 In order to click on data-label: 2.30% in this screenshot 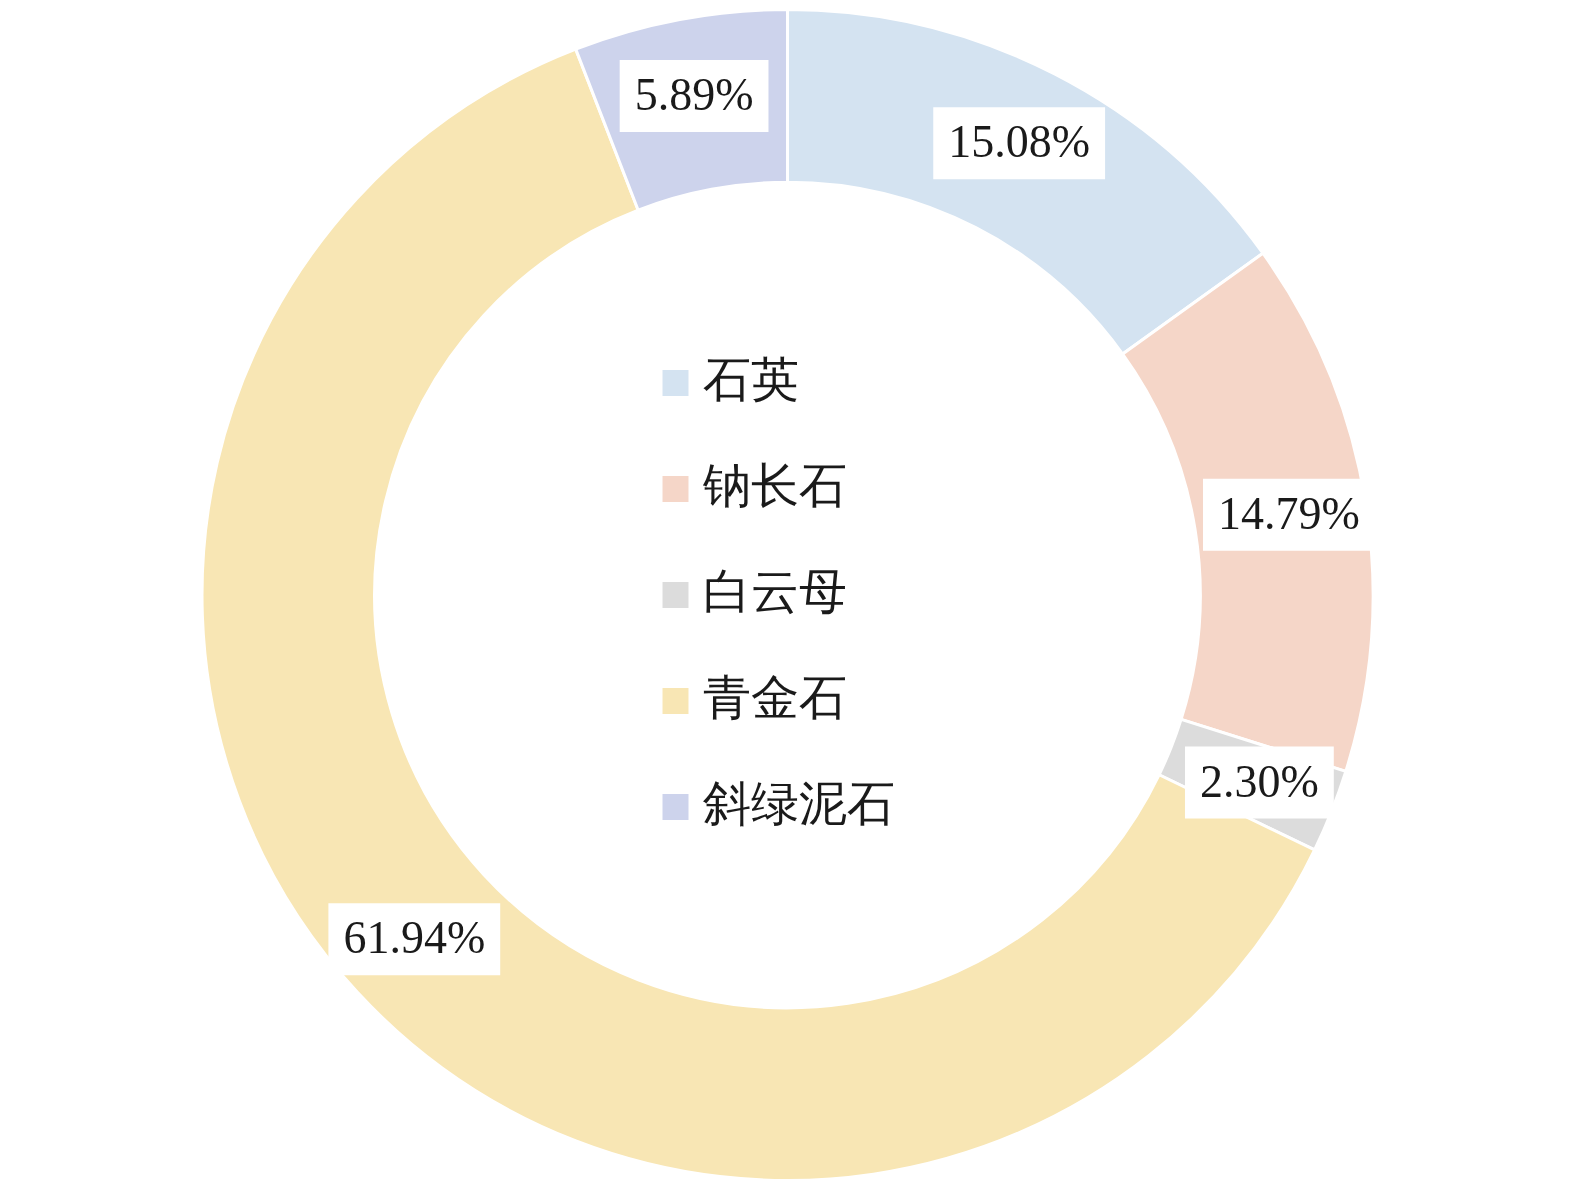, I will do `click(1259, 781)`.